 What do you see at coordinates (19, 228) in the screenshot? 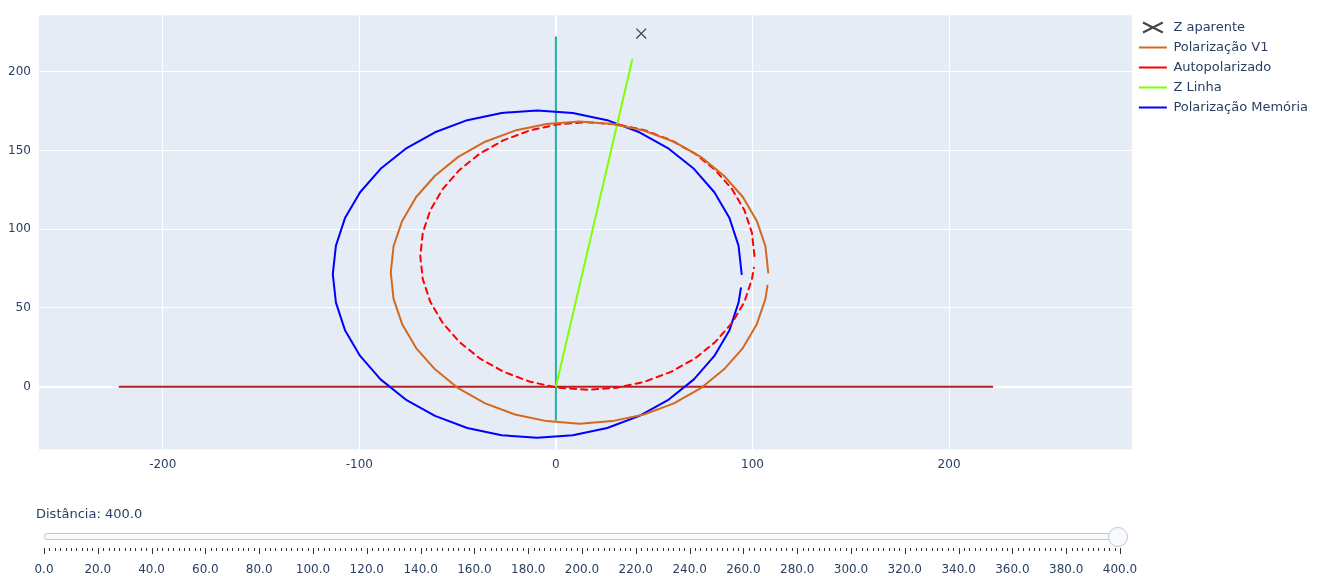
I see `y-tick-label: 100` at bounding box center [19, 228].